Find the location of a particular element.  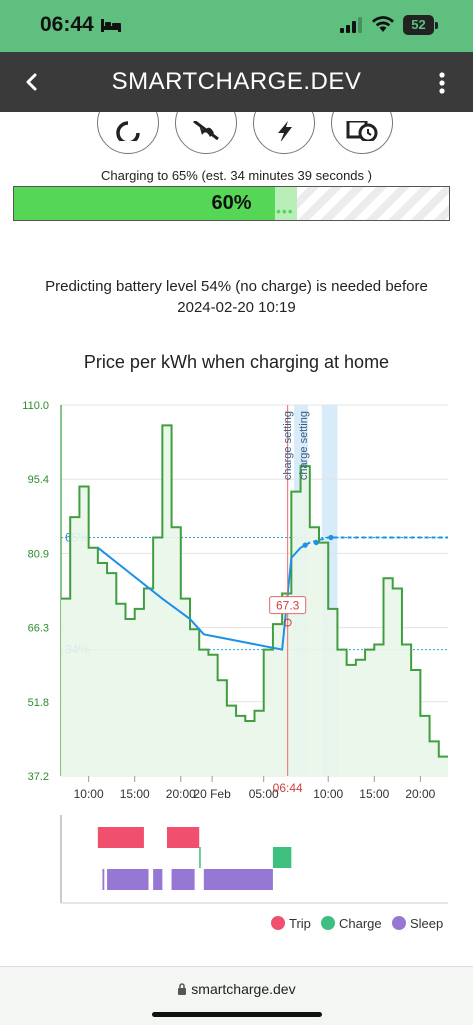

lightning-icon is located at coordinates (285, 131).